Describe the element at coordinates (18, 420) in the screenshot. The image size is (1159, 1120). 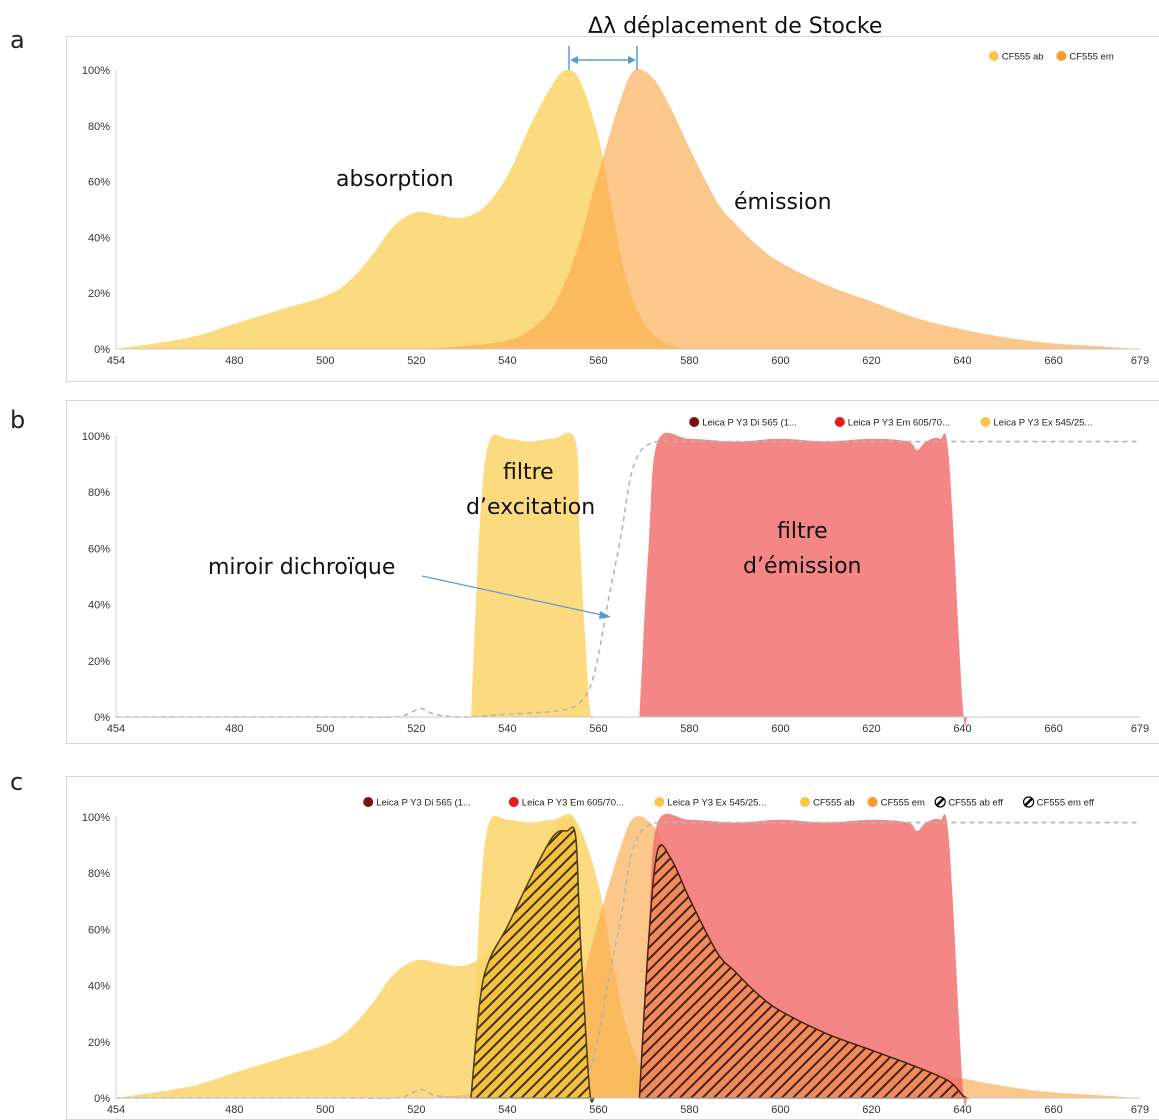
I see `panel-letter-b: b` at that location.